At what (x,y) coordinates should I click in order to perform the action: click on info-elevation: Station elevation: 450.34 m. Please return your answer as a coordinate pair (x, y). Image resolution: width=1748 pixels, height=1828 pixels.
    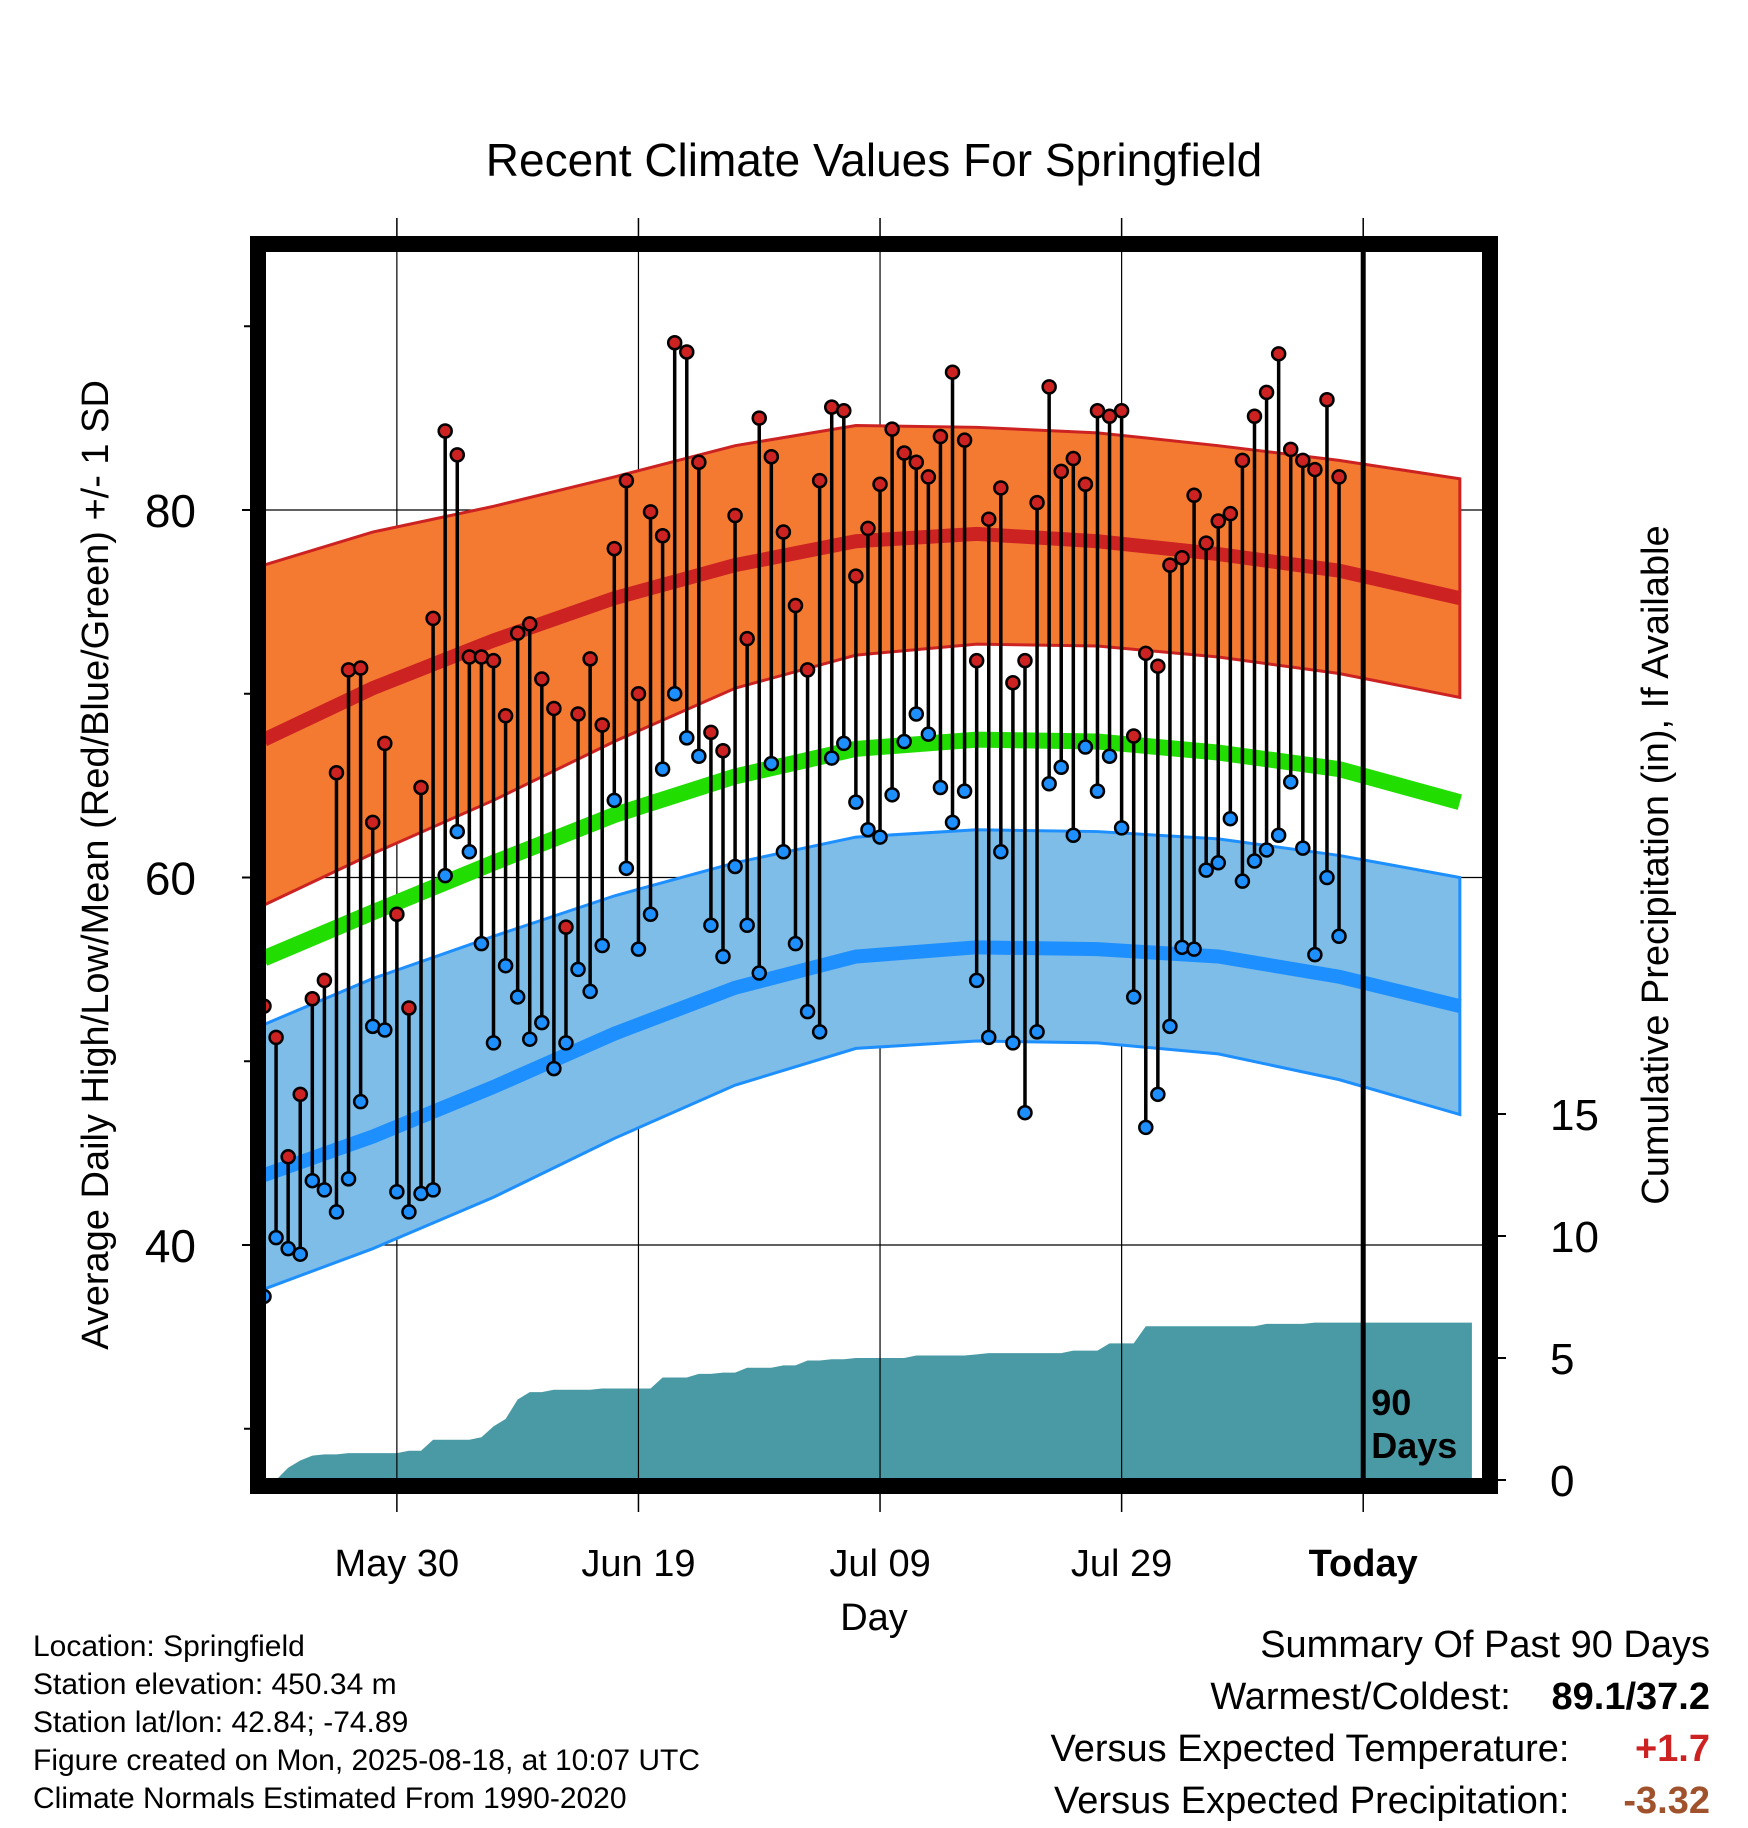
    Looking at the image, I should click on (215, 1684).